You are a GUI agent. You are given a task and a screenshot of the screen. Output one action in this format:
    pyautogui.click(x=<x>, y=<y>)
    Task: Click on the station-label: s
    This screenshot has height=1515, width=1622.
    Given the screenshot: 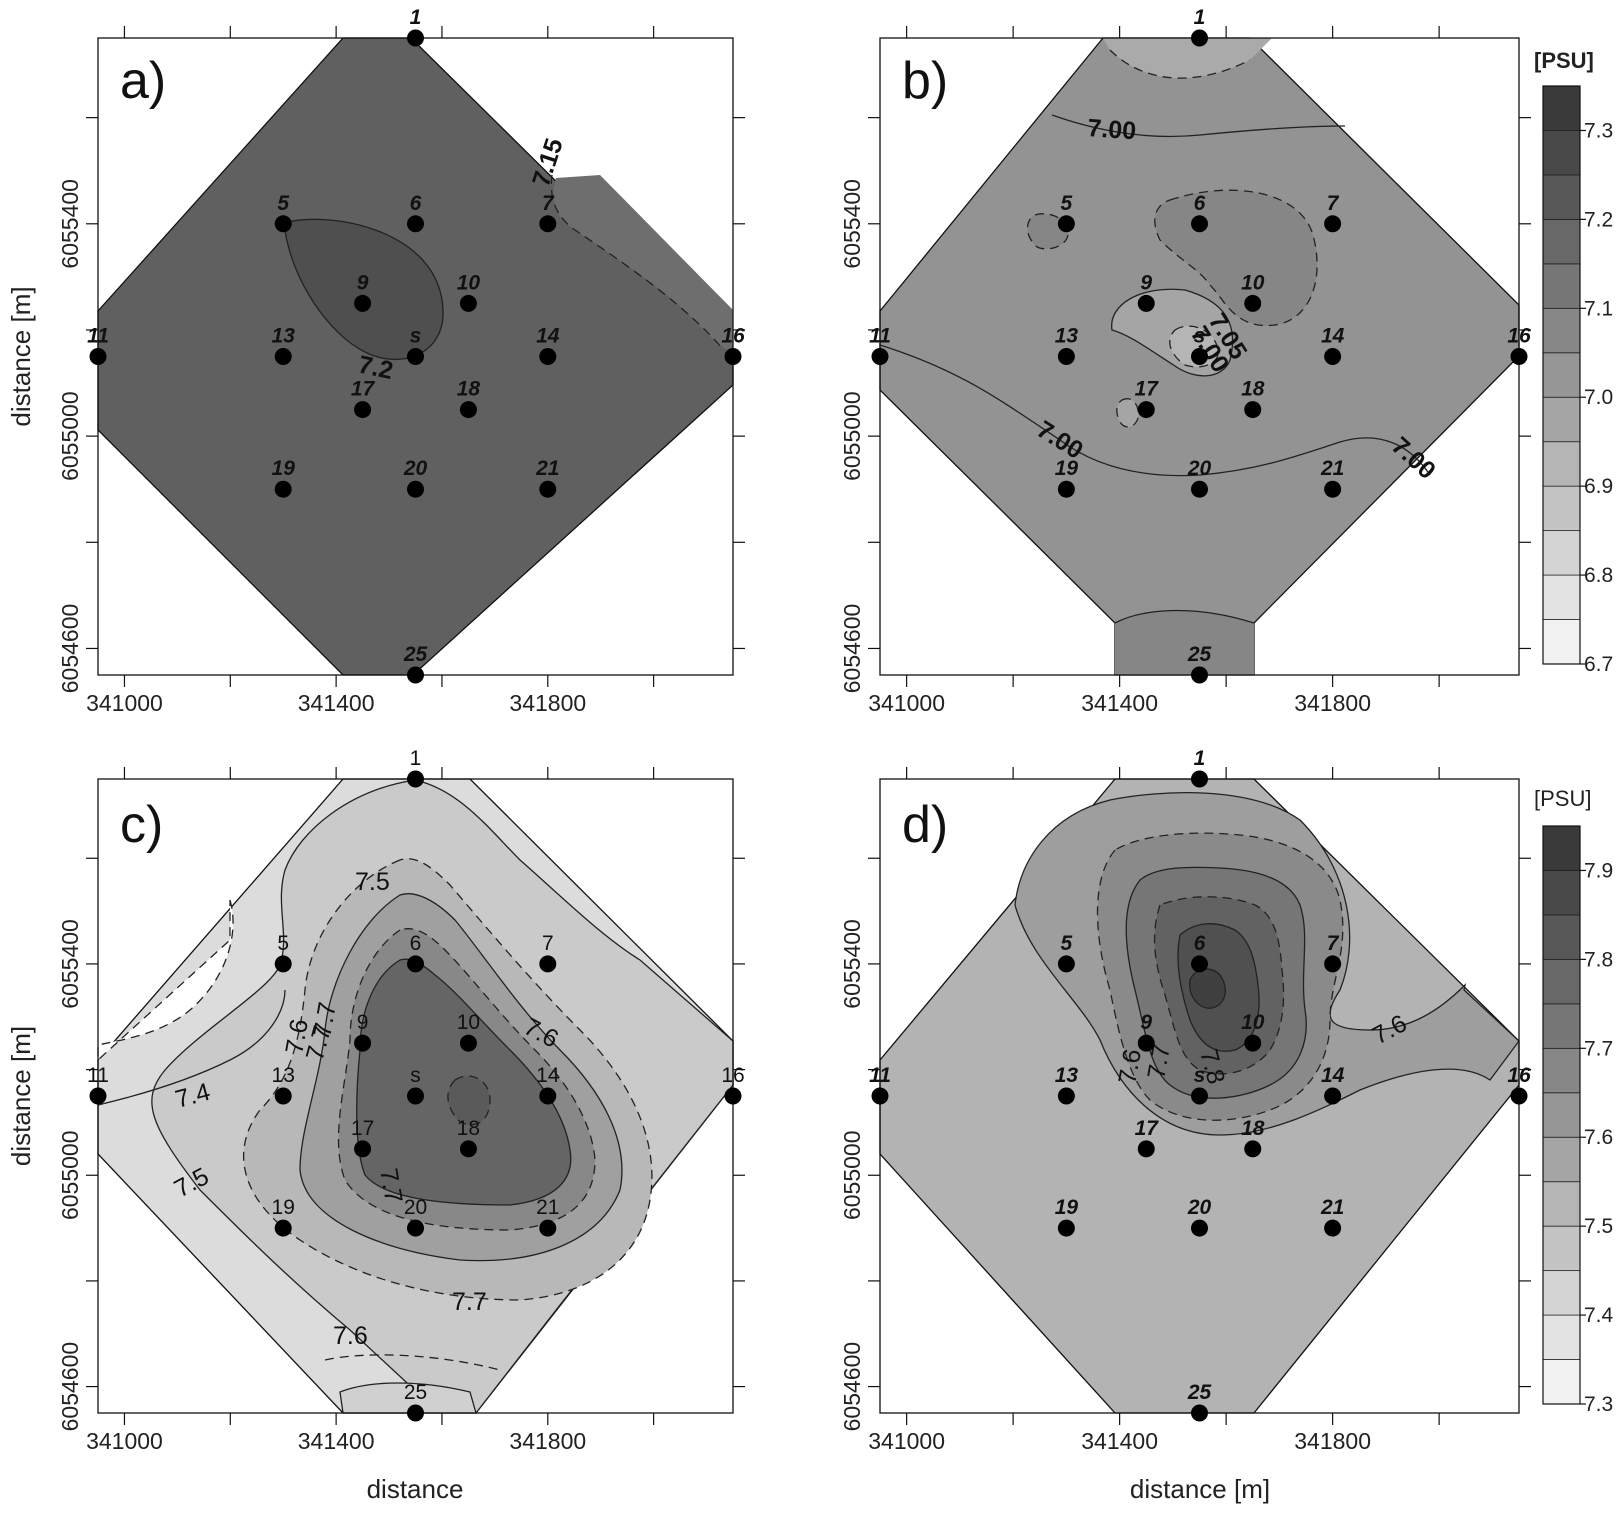 What is the action you would take?
    pyautogui.click(x=415, y=1075)
    